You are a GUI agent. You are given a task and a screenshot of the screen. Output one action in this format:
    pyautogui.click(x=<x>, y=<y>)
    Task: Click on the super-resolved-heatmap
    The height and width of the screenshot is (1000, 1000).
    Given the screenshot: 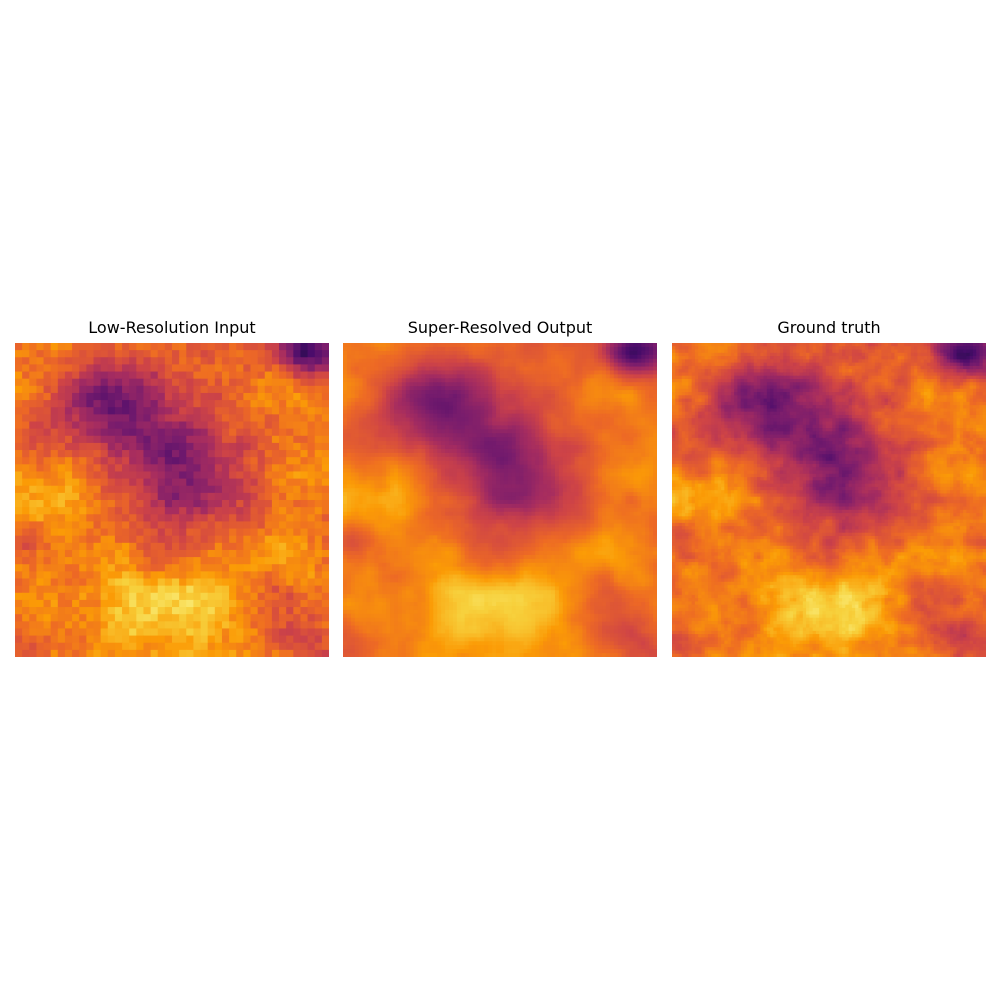 What is the action you would take?
    pyautogui.click(x=500, y=500)
    